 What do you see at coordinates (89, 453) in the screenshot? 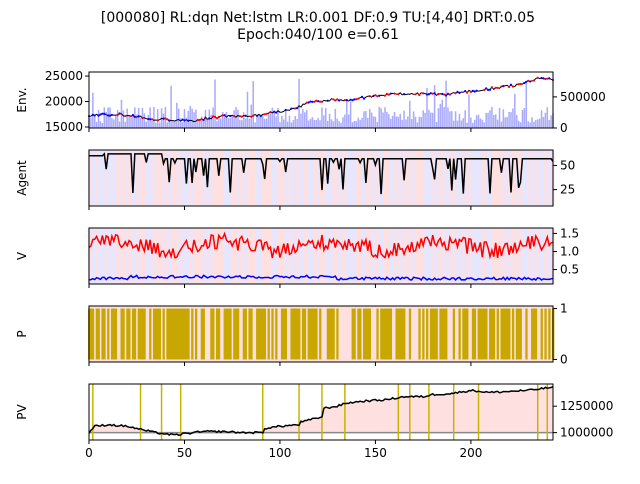
I see `pv-x-tick-label: 0` at bounding box center [89, 453].